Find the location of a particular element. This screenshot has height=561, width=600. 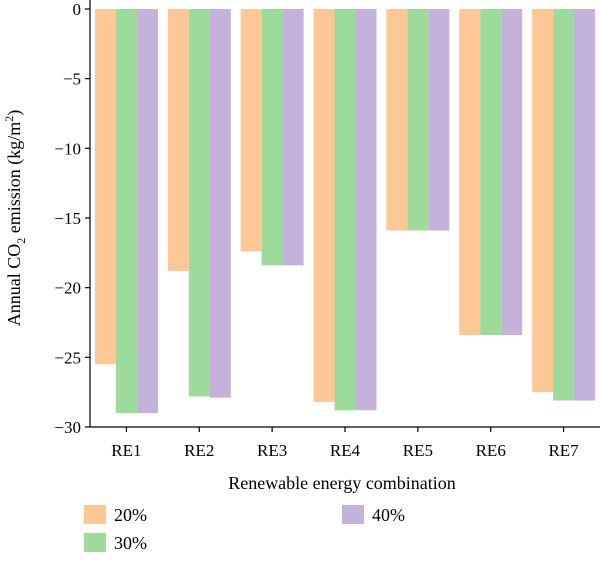

bar-re1-40pct is located at coordinates (147, 211).